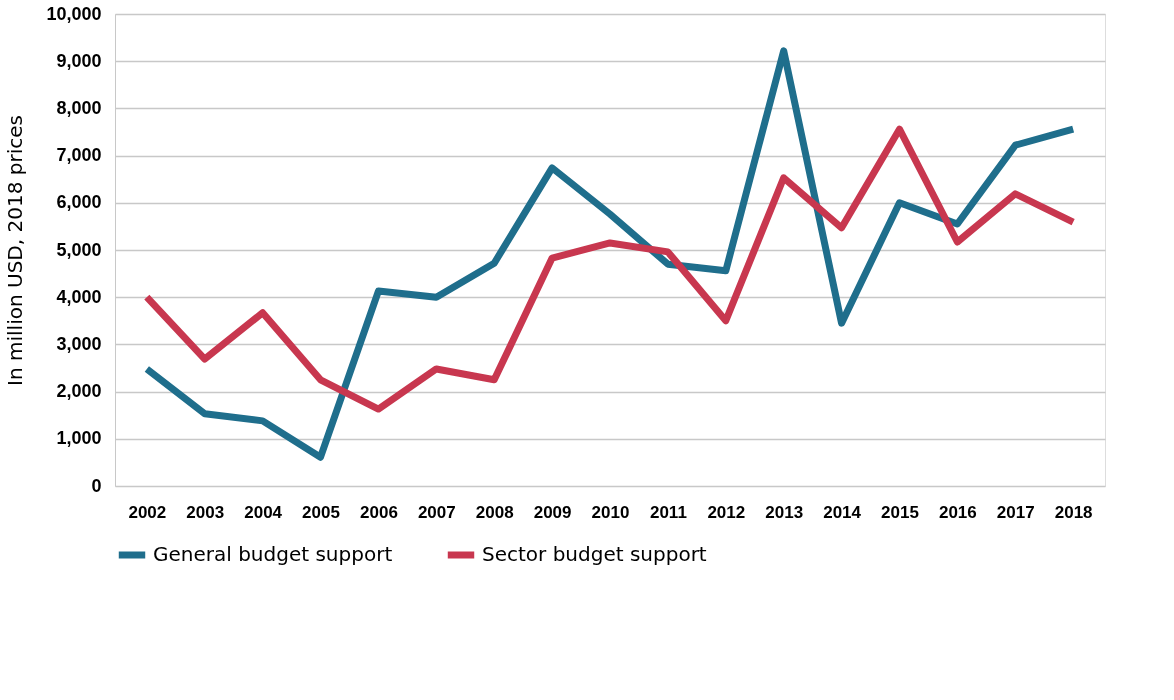 This screenshot has height=700, width=1174. What do you see at coordinates (79, 249) in the screenshot?
I see `y-tick-label: 5,000` at bounding box center [79, 249].